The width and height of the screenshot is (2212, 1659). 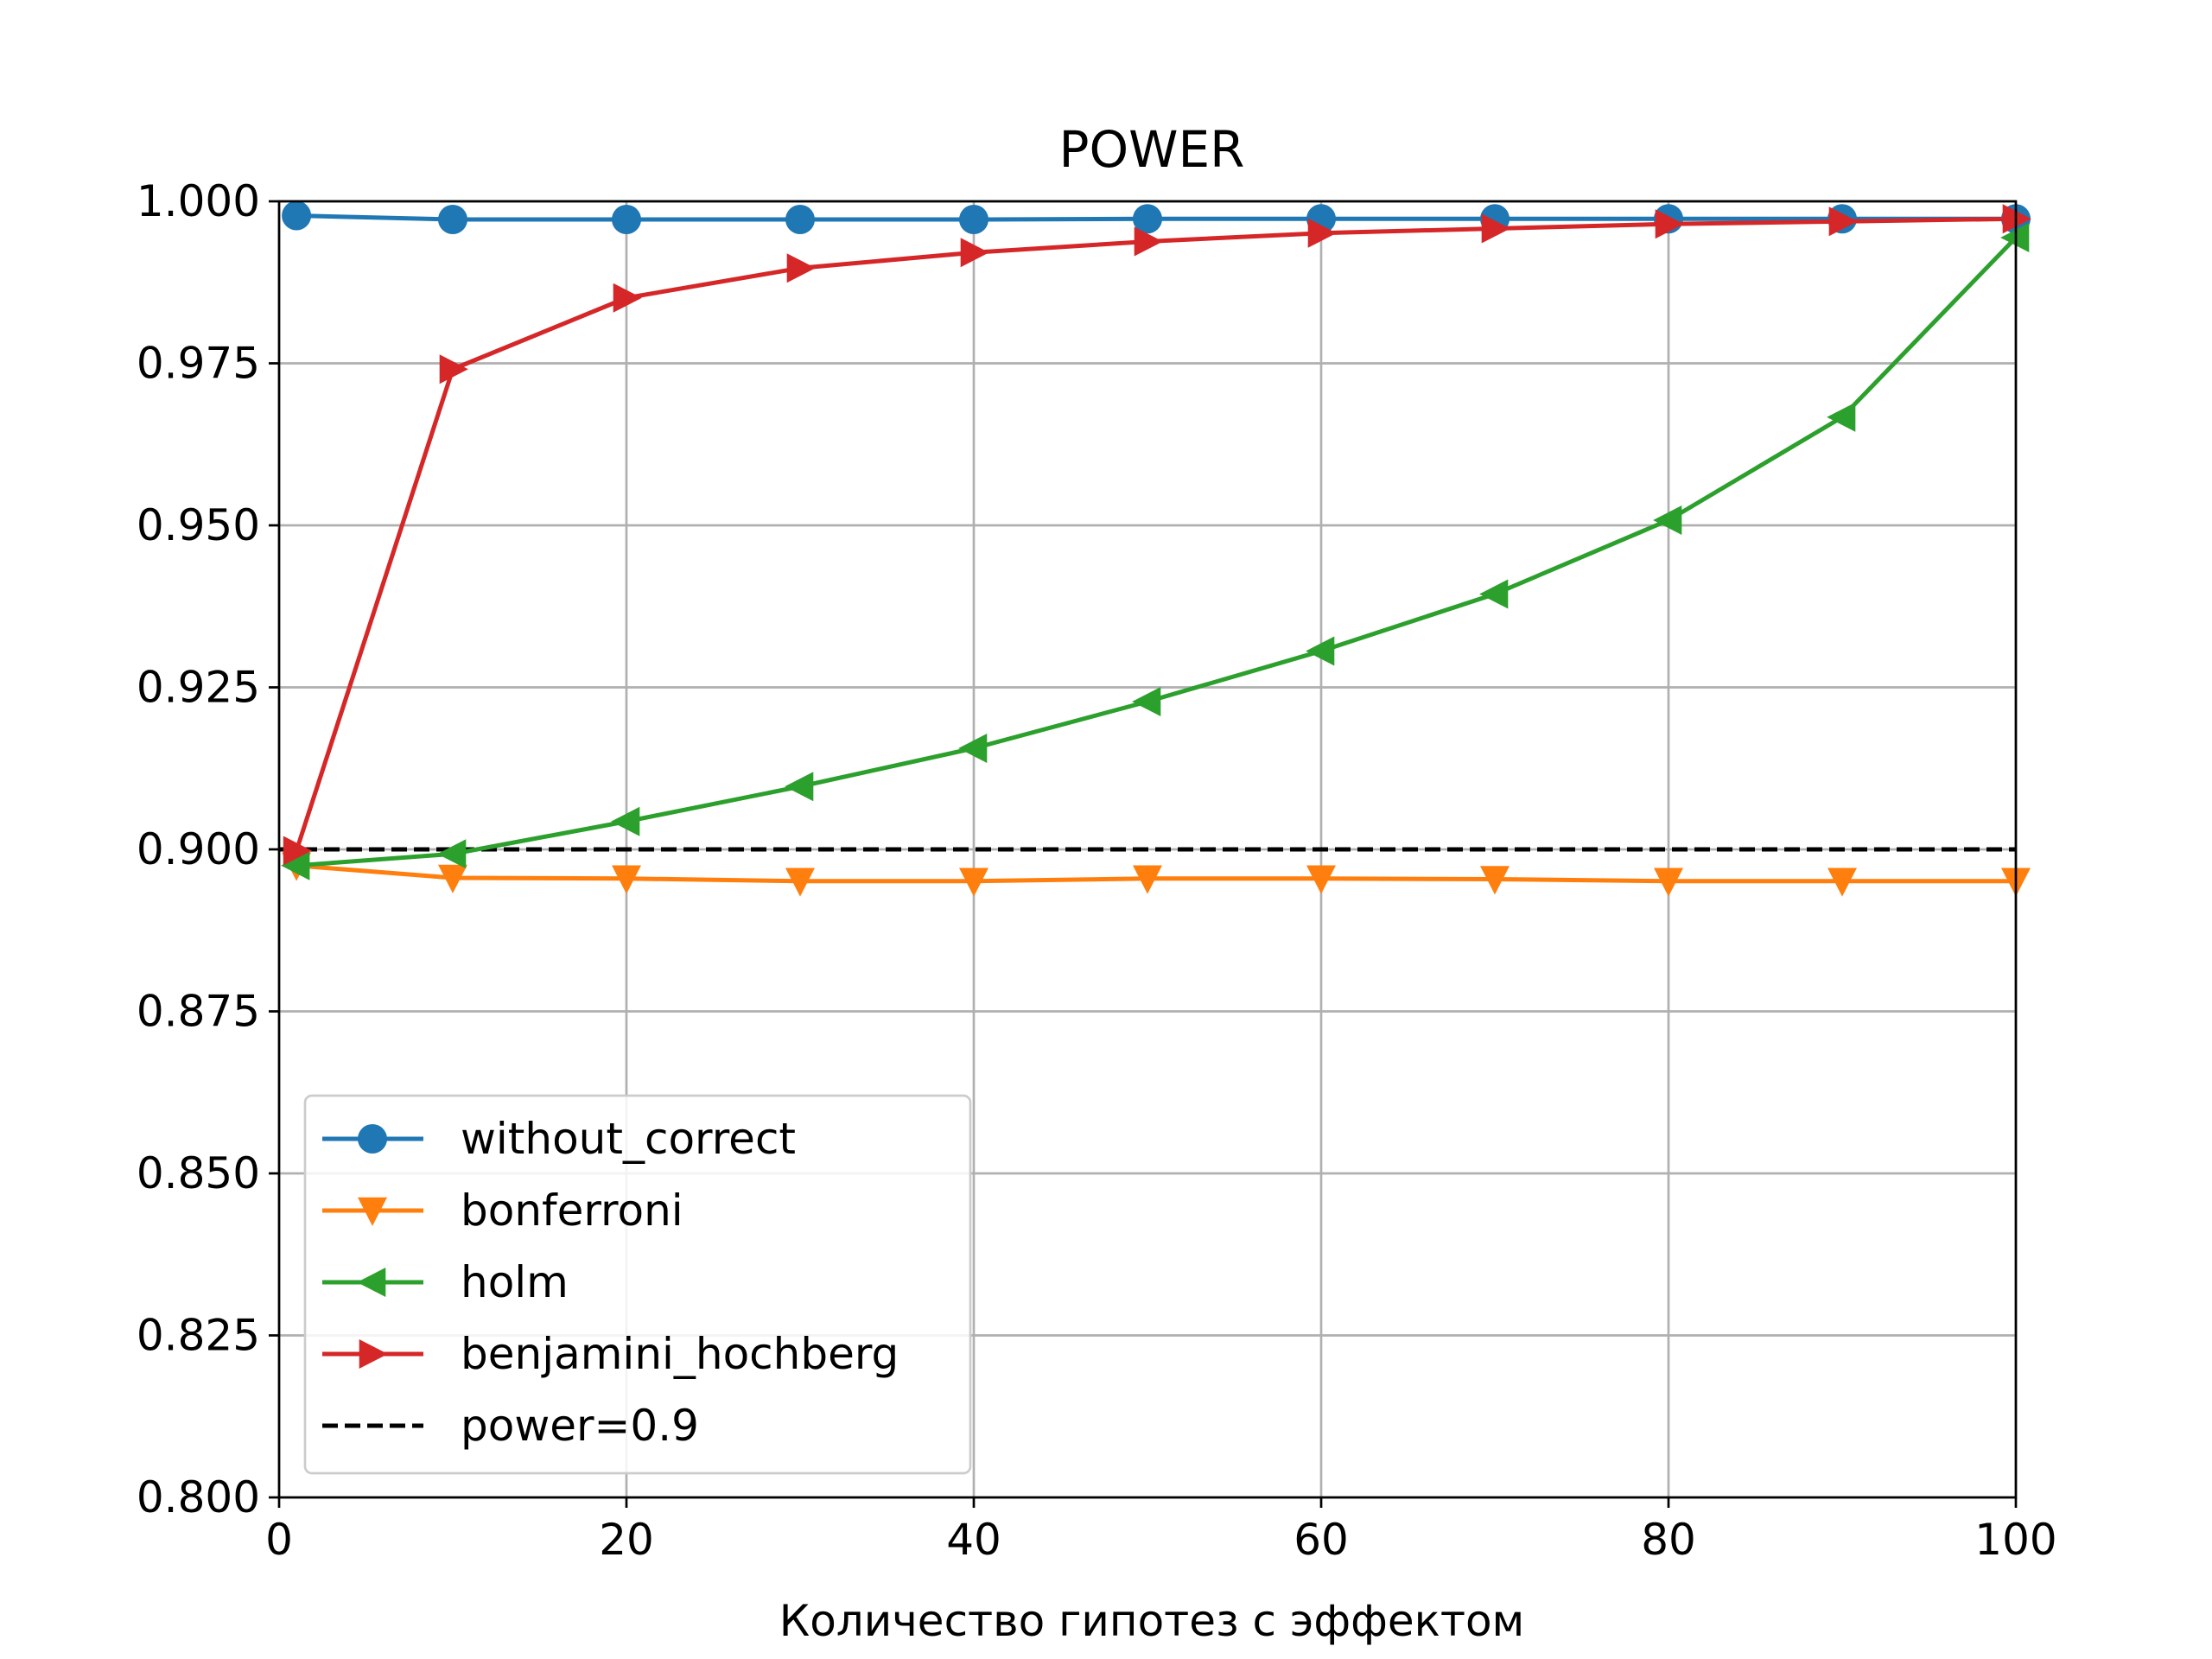 I want to click on legend-box, so click(x=637, y=1284).